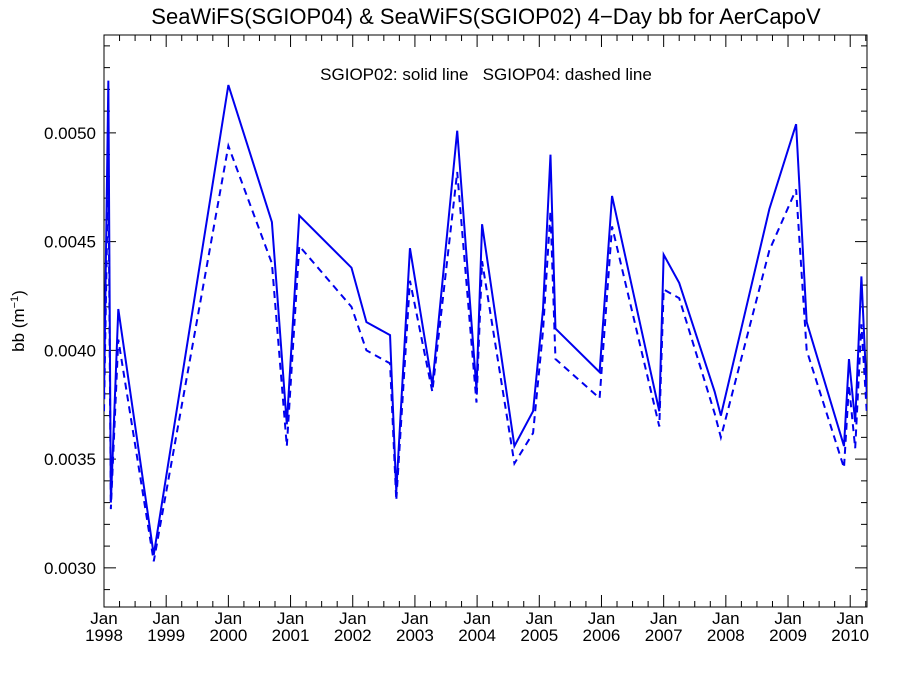 The width and height of the screenshot is (900, 675). Describe the element at coordinates (104, 635) in the screenshot. I see `x-tick-label-year: 1998` at that location.